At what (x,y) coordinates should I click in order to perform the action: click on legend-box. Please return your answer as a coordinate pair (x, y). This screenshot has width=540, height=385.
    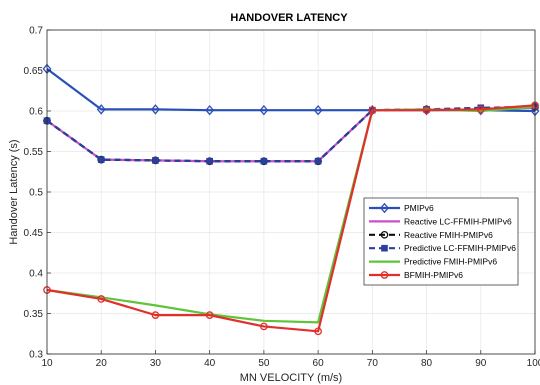
    Looking at the image, I should click on (441, 241).